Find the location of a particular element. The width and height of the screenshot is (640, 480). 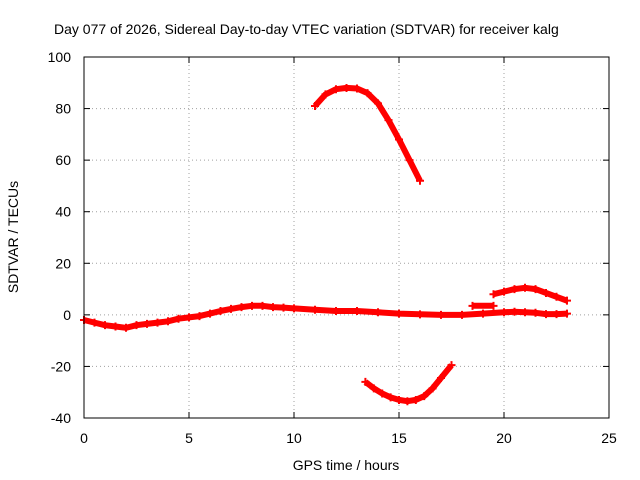

y-tick-label: 40 is located at coordinates (63, 212).